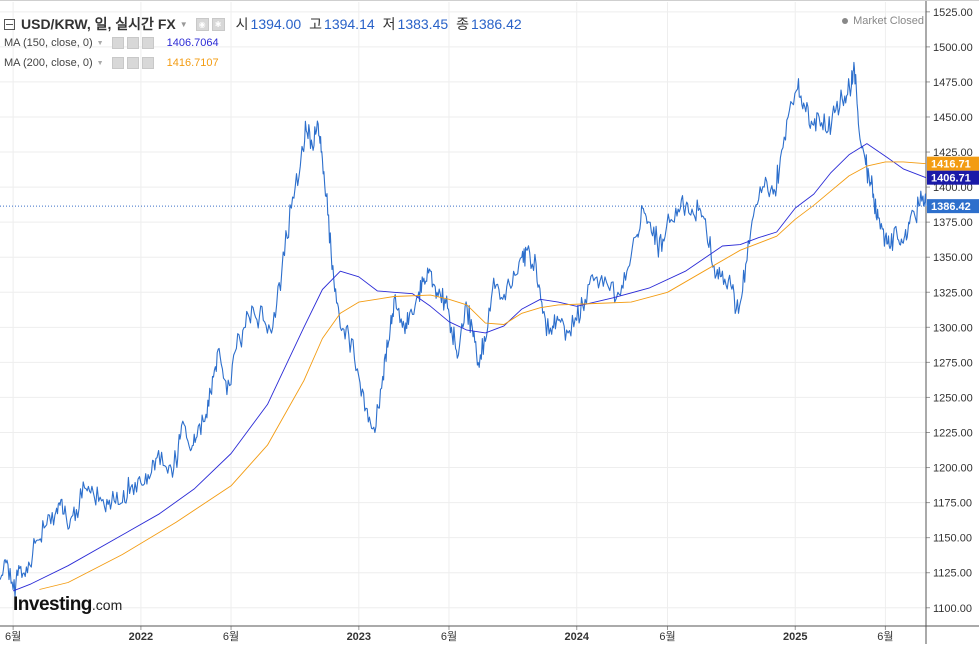 This screenshot has width=979, height=649. Describe the element at coordinates (888, 21) in the screenshot. I see `market-status-text: Market Closed` at that location.